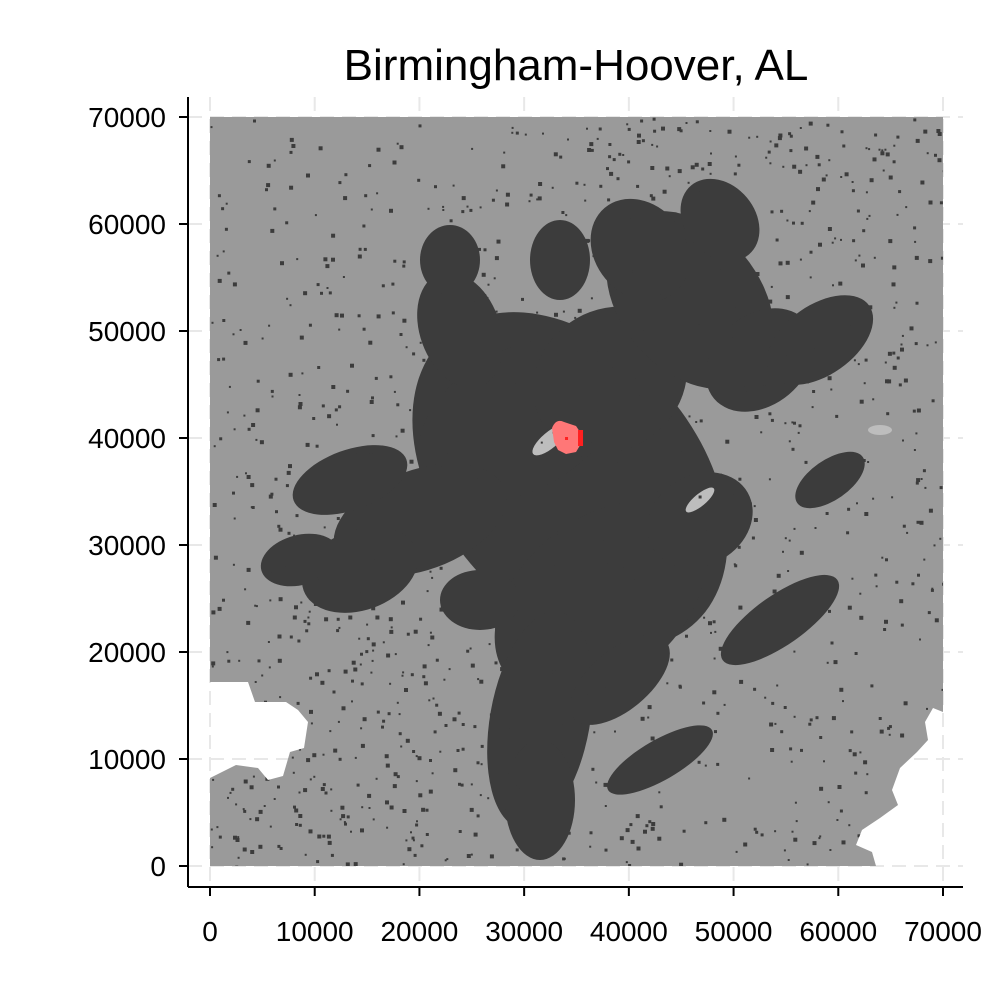 This screenshot has width=1000, height=1000. Describe the element at coordinates (158, 866) in the screenshot. I see `y-tick-label: 0` at that location.